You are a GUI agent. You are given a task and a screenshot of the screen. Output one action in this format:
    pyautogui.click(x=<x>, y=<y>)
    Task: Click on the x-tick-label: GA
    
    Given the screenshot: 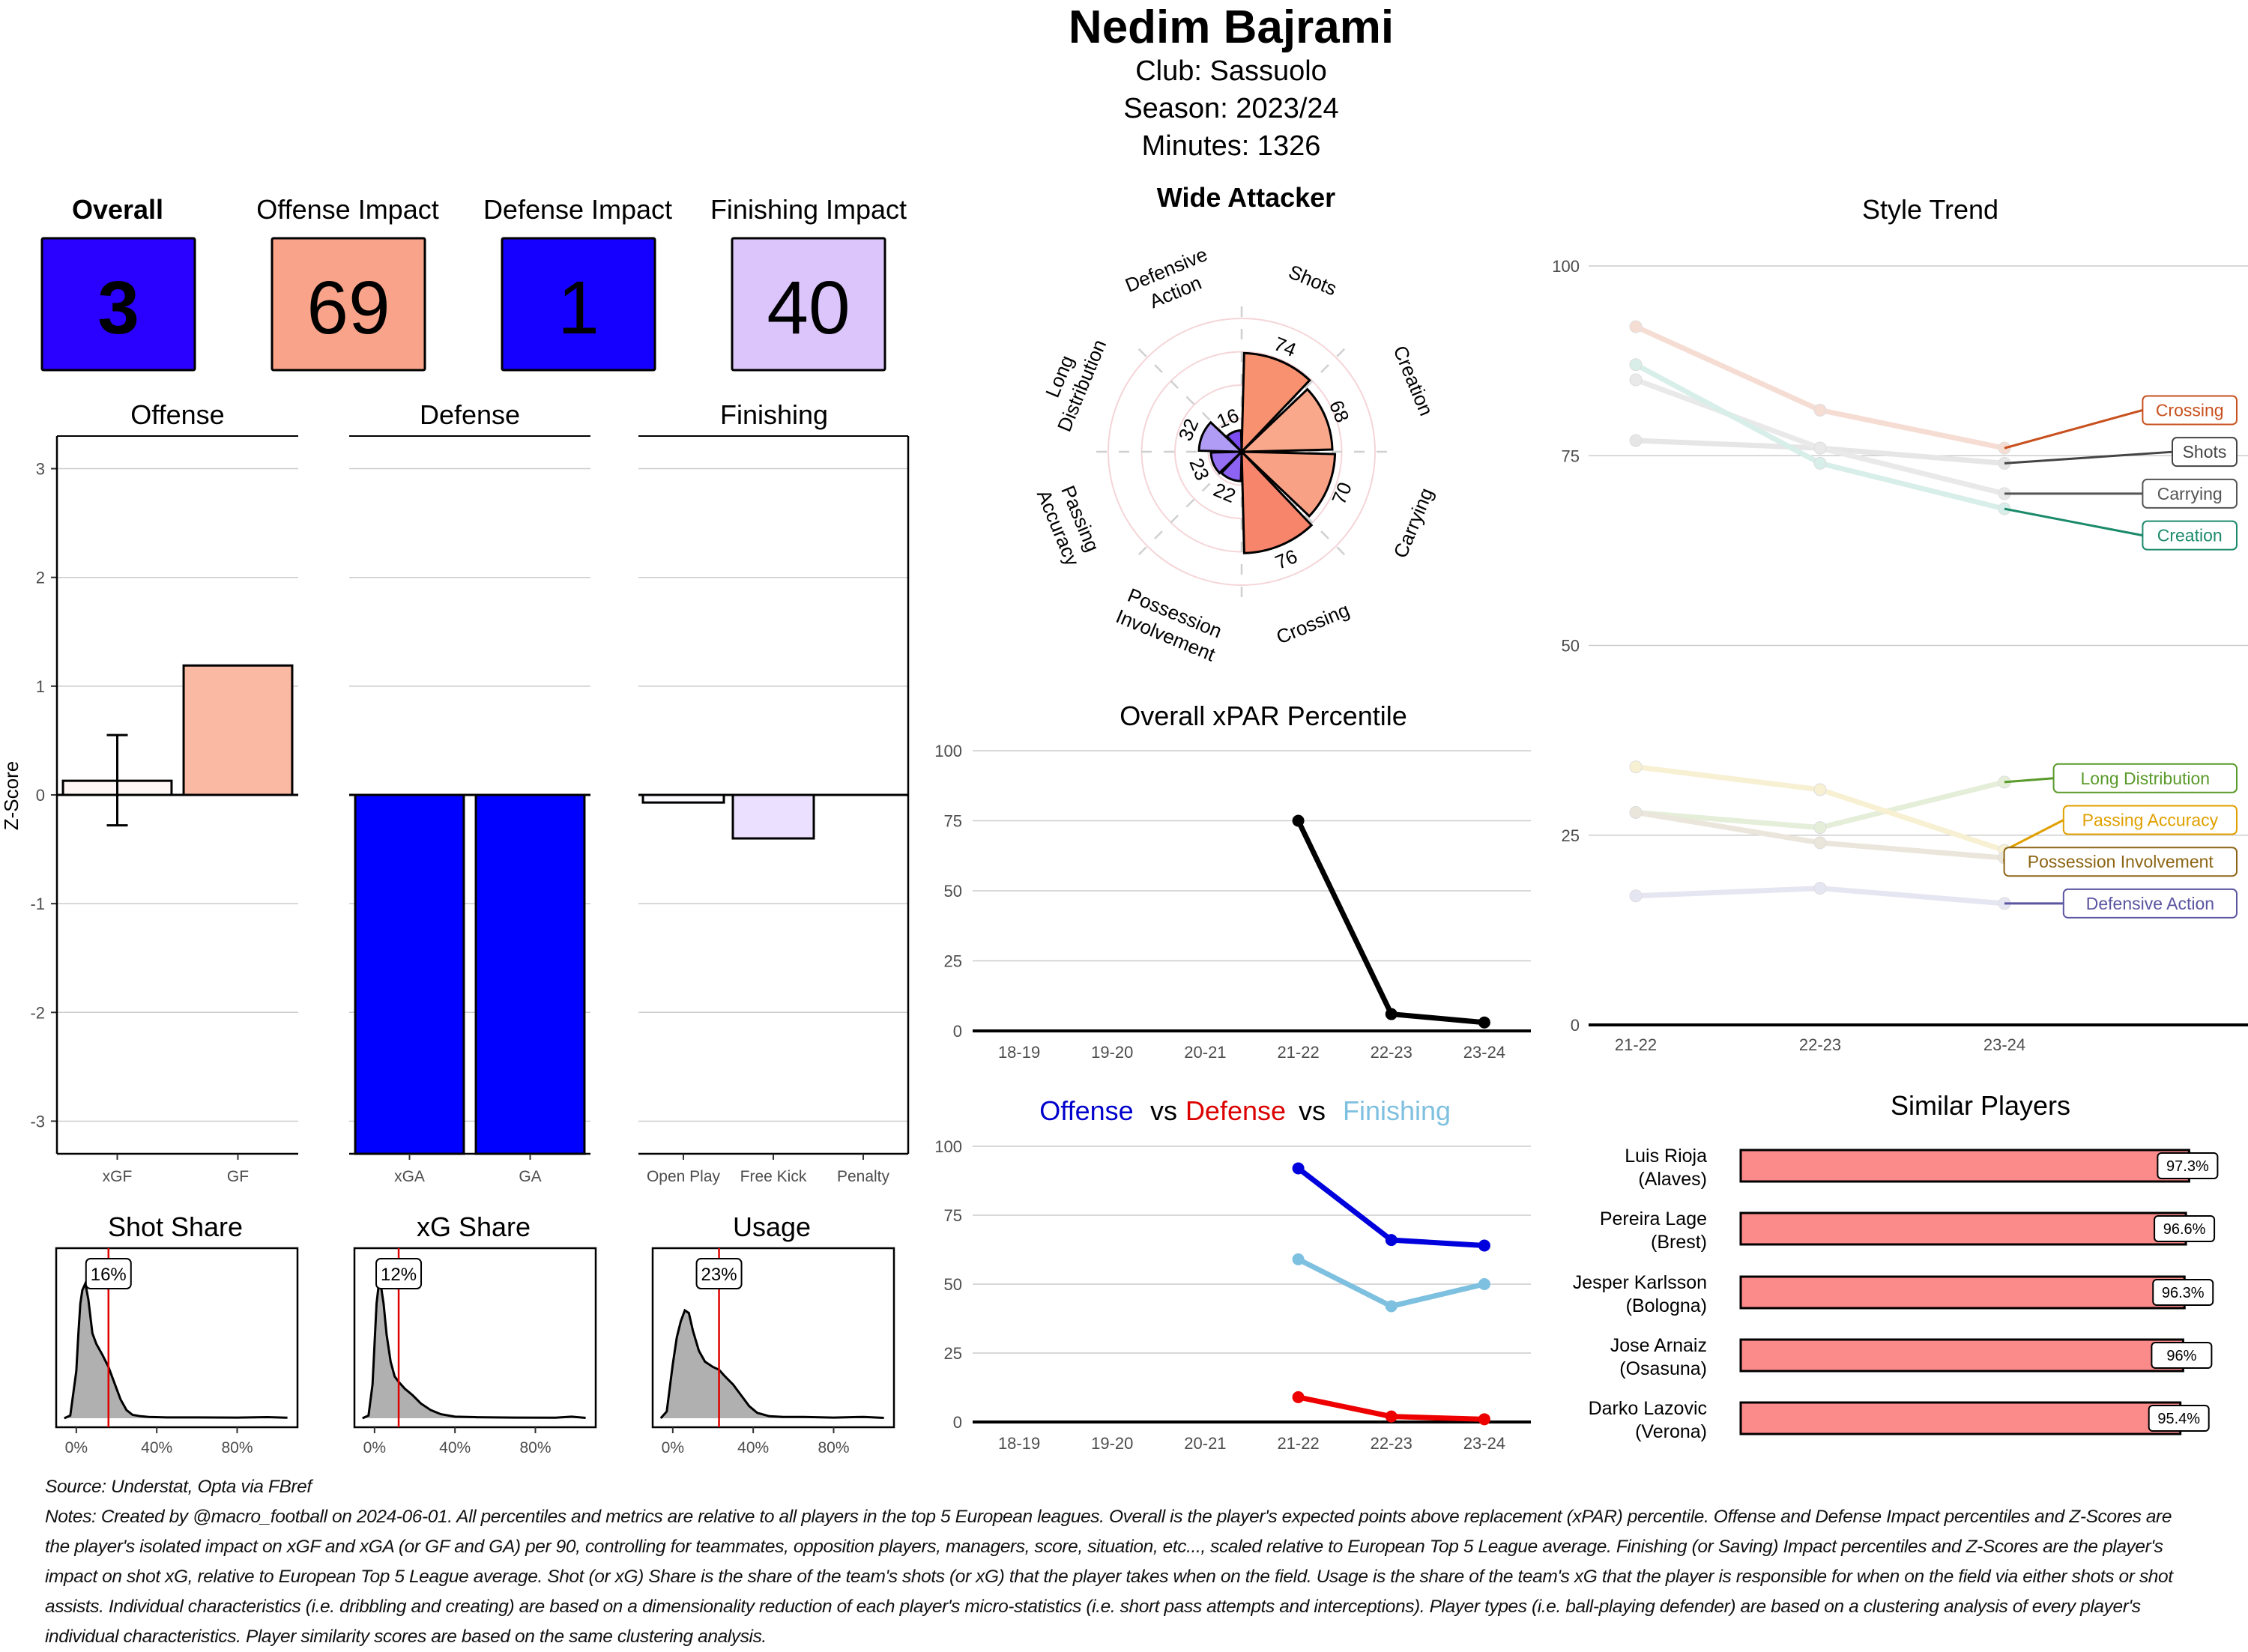 What is the action you would take?
    pyautogui.click(x=530, y=1176)
    